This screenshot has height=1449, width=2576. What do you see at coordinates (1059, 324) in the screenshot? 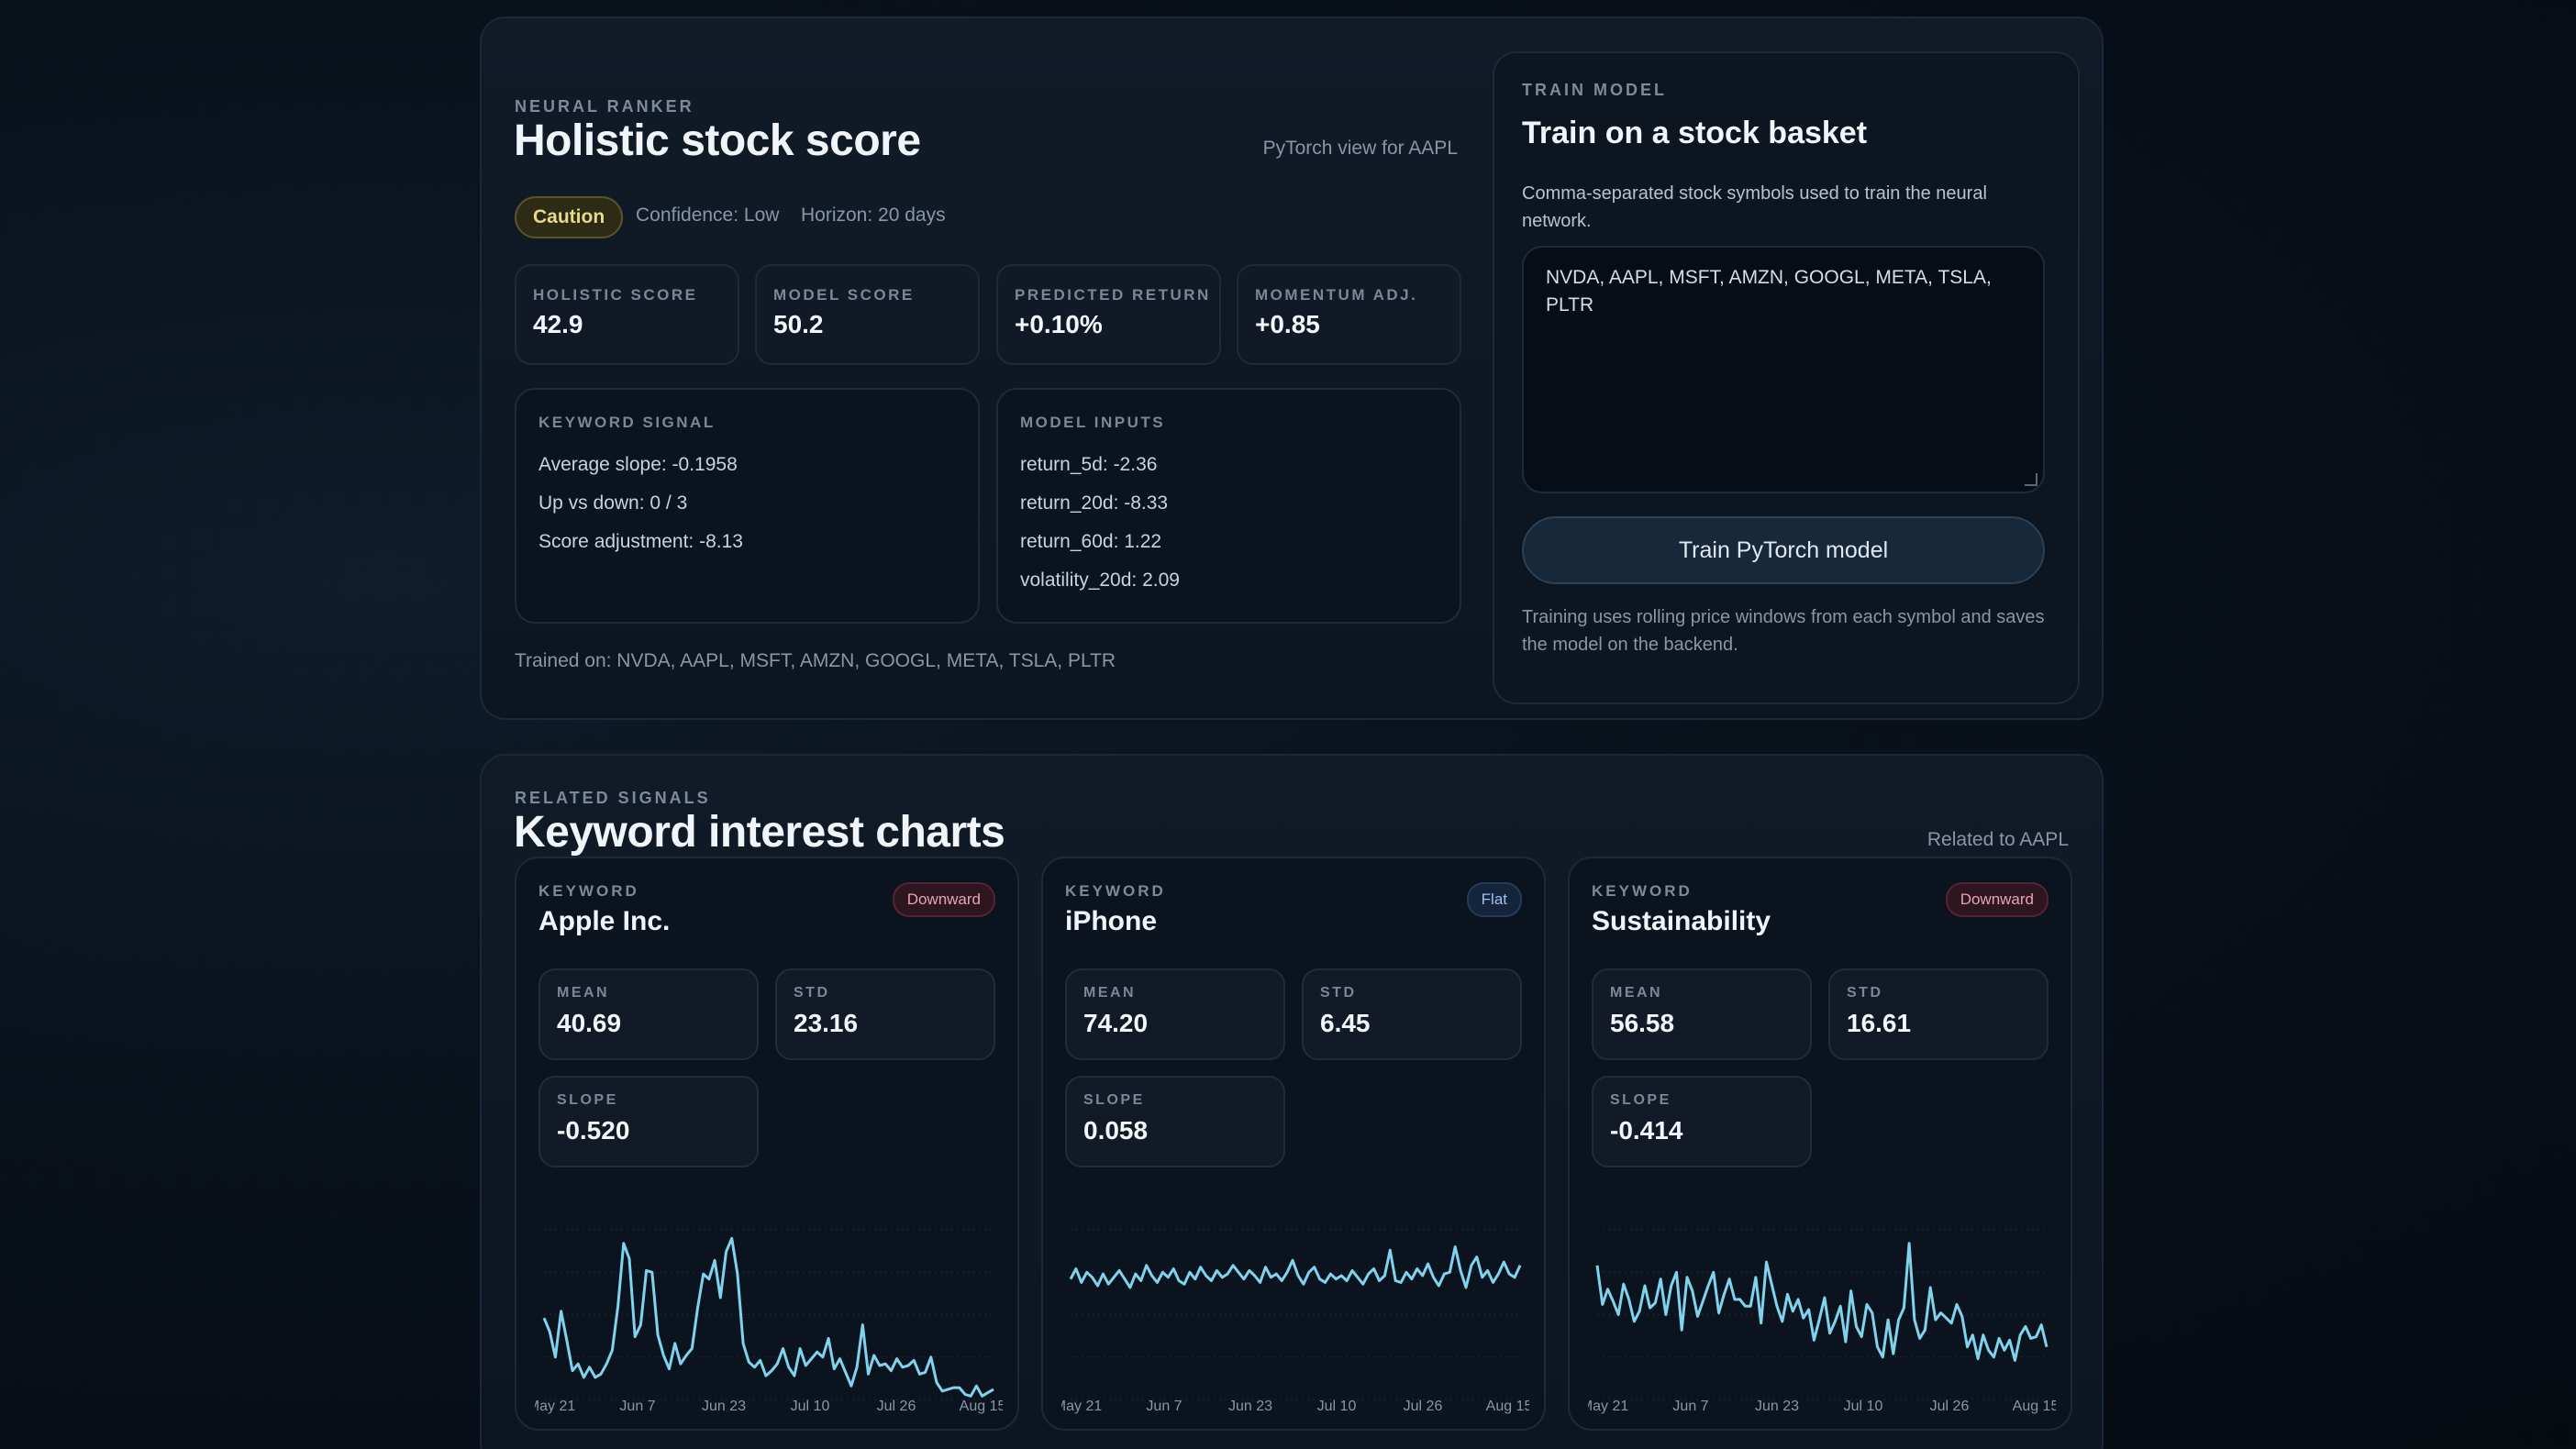
I see `predicted-return-value: +0.10%` at bounding box center [1059, 324].